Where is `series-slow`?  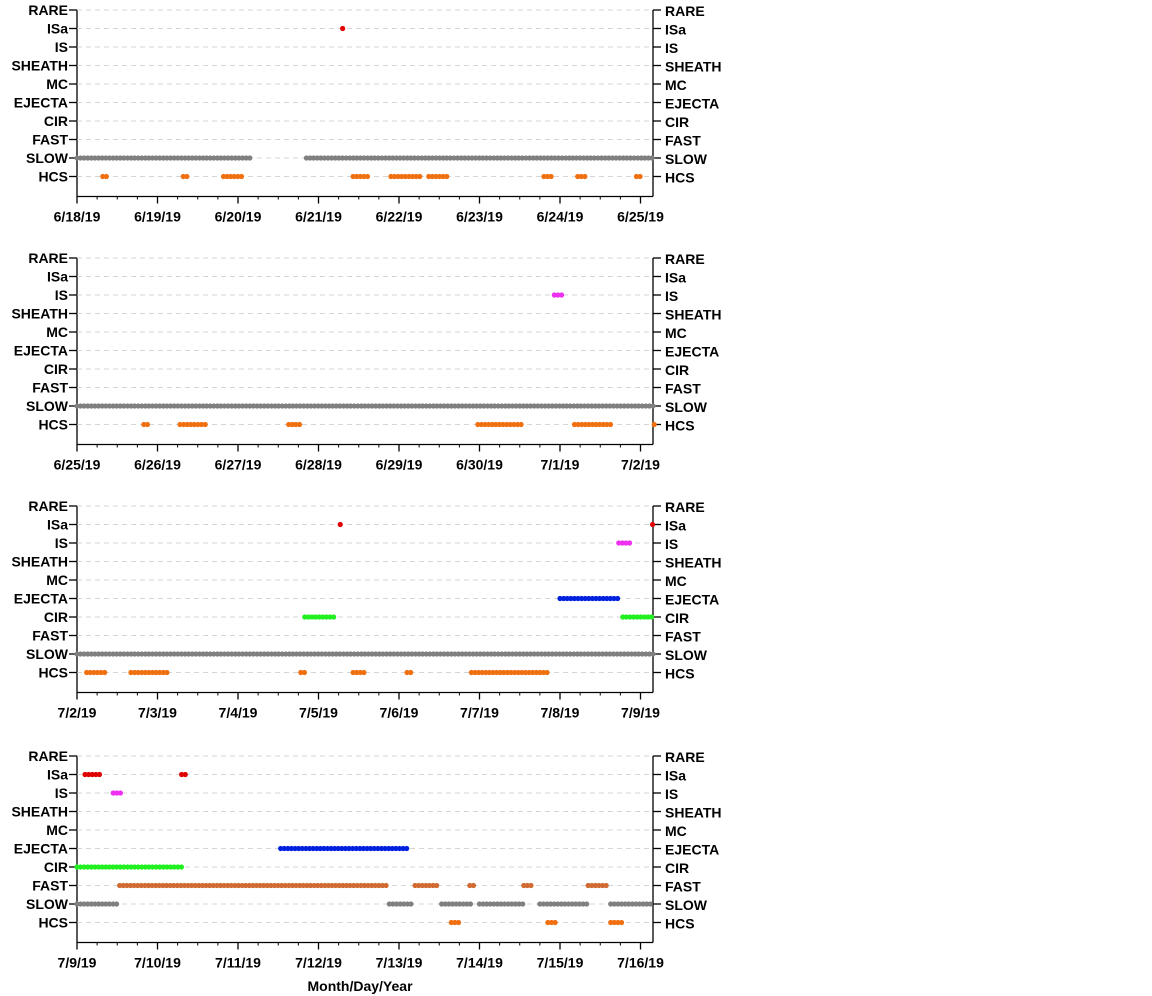 series-slow is located at coordinates (363, 904).